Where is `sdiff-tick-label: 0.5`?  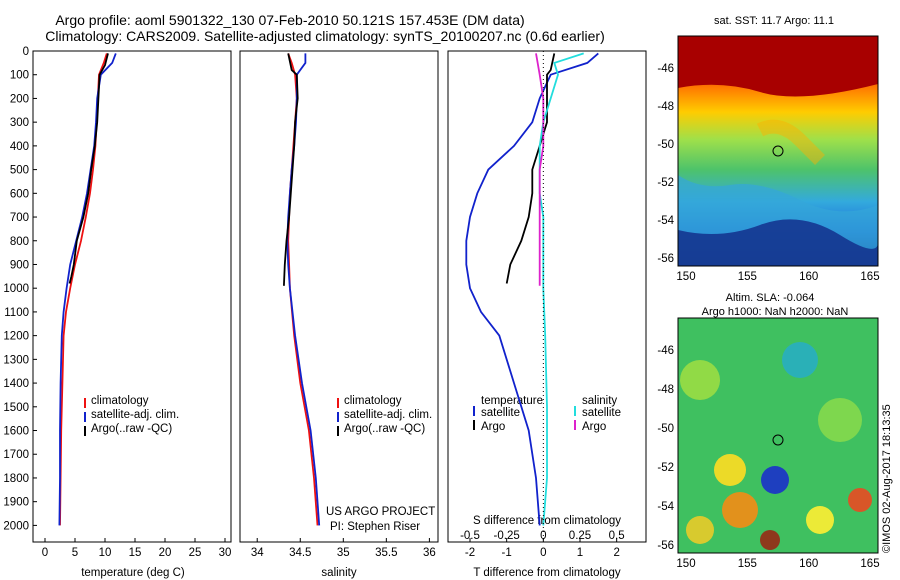 sdiff-tick-label: 0.5 is located at coordinates (617, 536).